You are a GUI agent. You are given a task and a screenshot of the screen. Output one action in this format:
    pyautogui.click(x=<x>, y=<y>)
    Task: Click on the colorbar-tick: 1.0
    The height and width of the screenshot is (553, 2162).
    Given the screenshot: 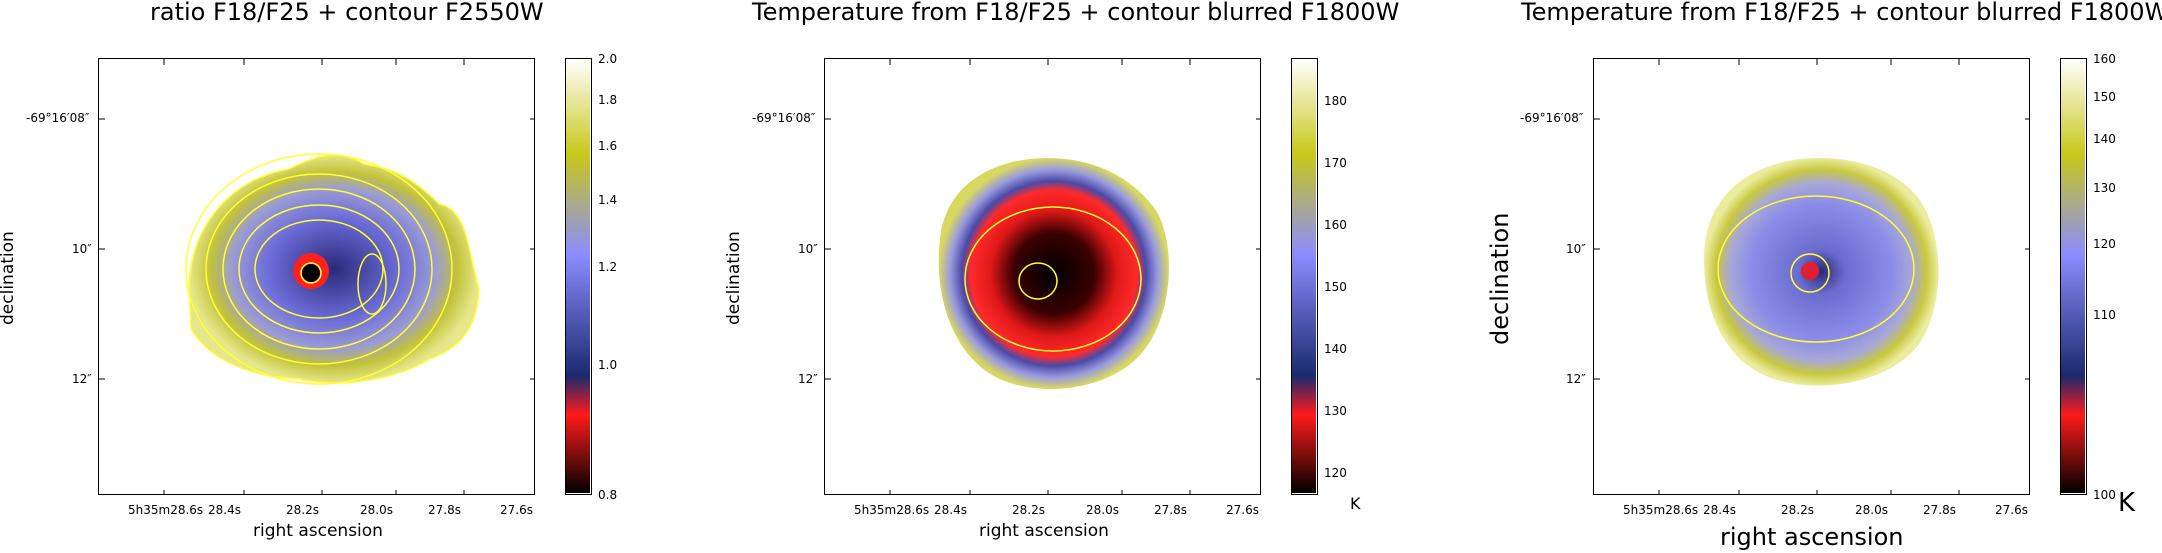 What is the action you would take?
    pyautogui.click(x=608, y=365)
    